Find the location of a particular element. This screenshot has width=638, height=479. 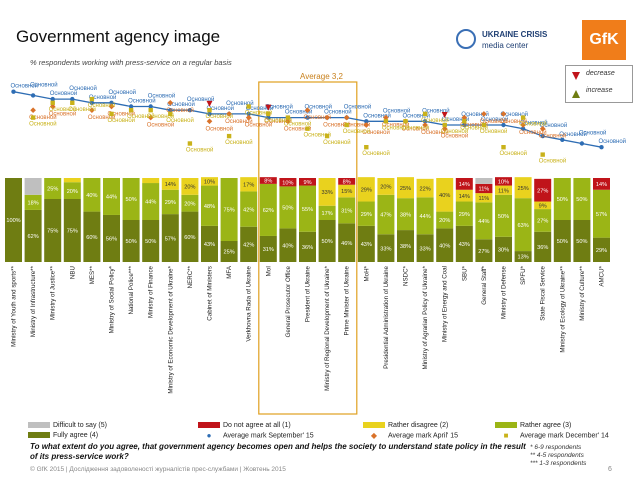

bar-value-label: 75% is located at coordinates (52, 232).